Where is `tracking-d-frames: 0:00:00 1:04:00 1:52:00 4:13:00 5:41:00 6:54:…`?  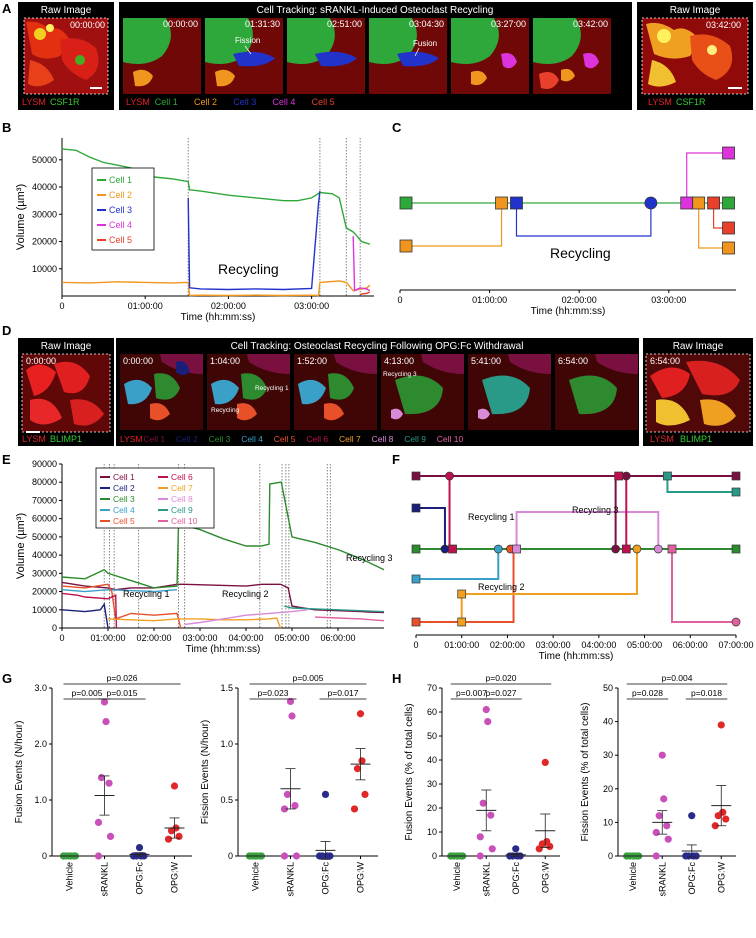 tracking-d-frames: 0:00:00 1:04:00 1:52:00 4:13:00 5:41:00 6:54:… is located at coordinates (379, 392).